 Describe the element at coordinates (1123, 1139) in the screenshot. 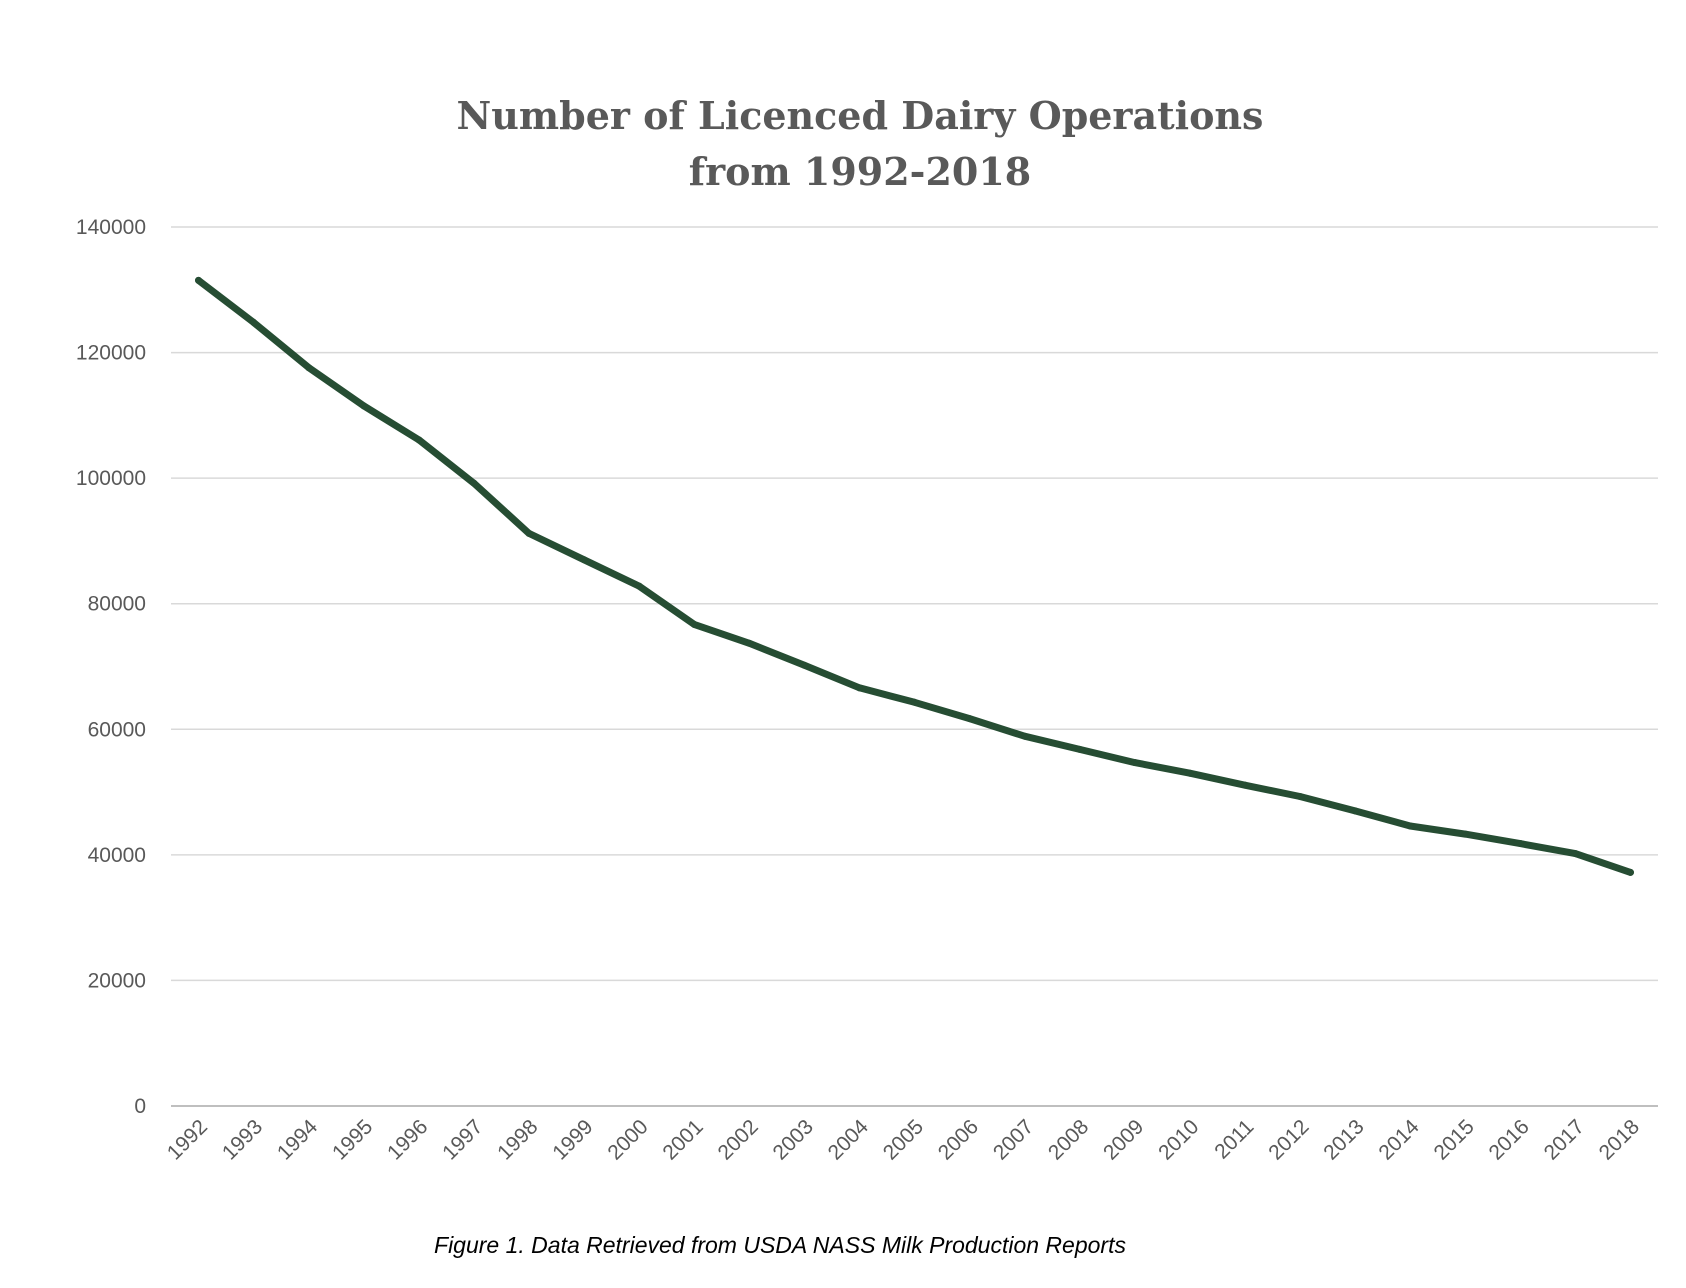

I see `x-tick-label: 2009` at that location.